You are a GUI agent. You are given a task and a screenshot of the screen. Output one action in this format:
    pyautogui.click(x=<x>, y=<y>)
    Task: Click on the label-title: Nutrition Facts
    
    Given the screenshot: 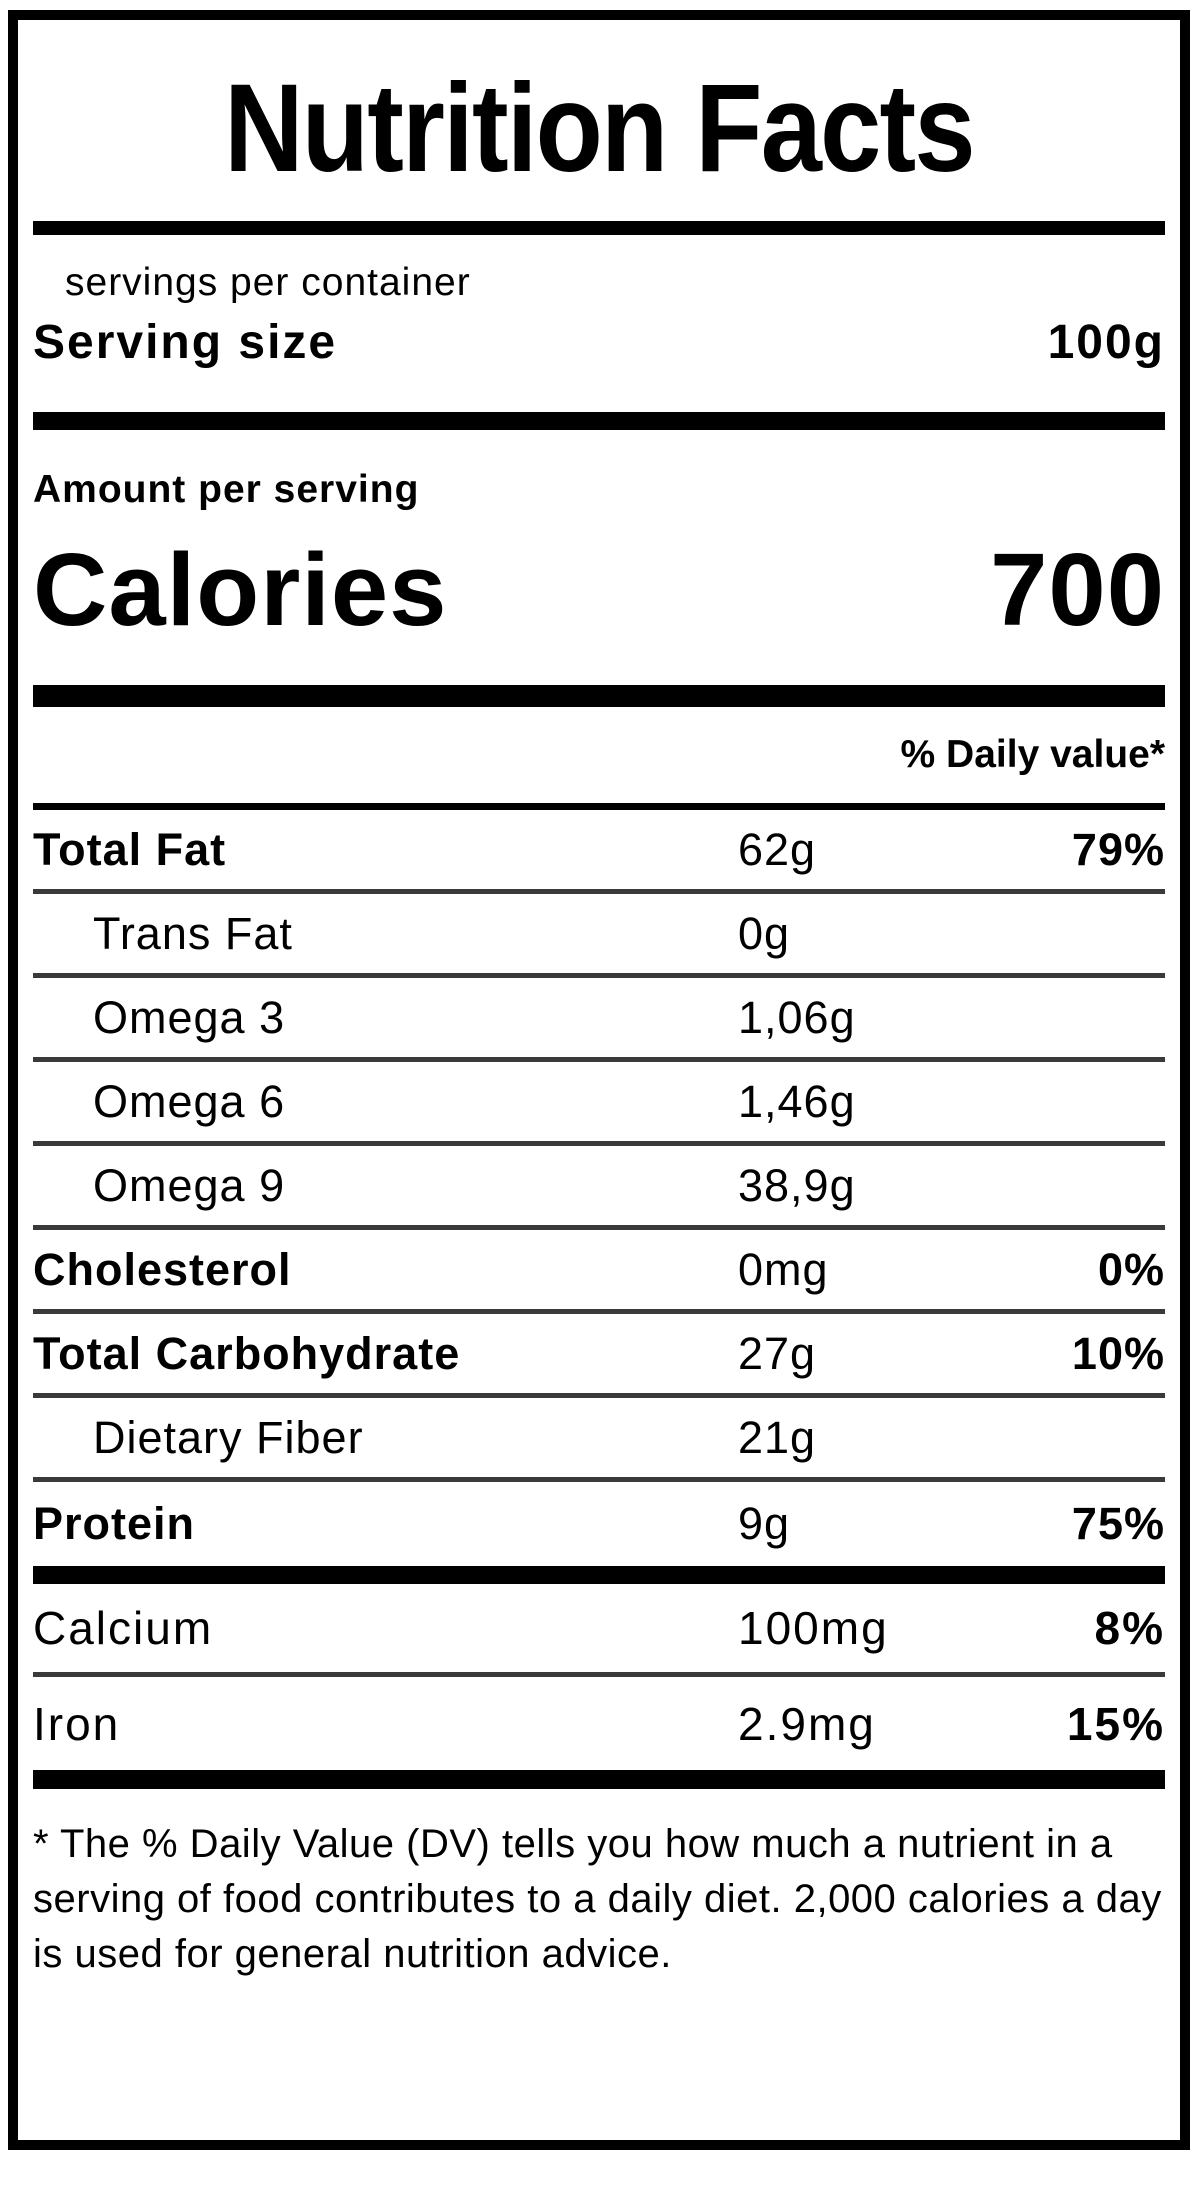 What is the action you would take?
    pyautogui.click(x=599, y=128)
    